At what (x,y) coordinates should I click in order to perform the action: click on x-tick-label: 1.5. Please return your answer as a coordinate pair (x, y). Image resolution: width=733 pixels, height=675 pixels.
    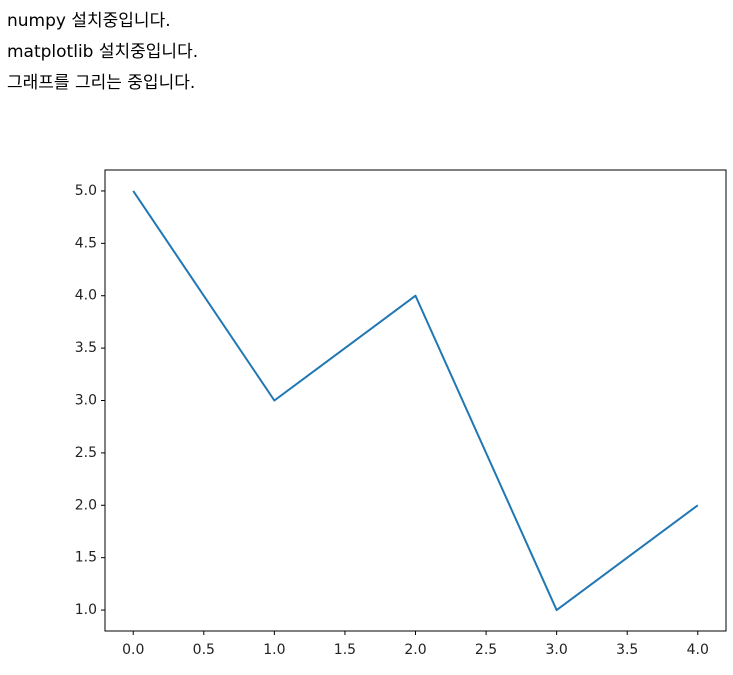
    Looking at the image, I should click on (345, 650).